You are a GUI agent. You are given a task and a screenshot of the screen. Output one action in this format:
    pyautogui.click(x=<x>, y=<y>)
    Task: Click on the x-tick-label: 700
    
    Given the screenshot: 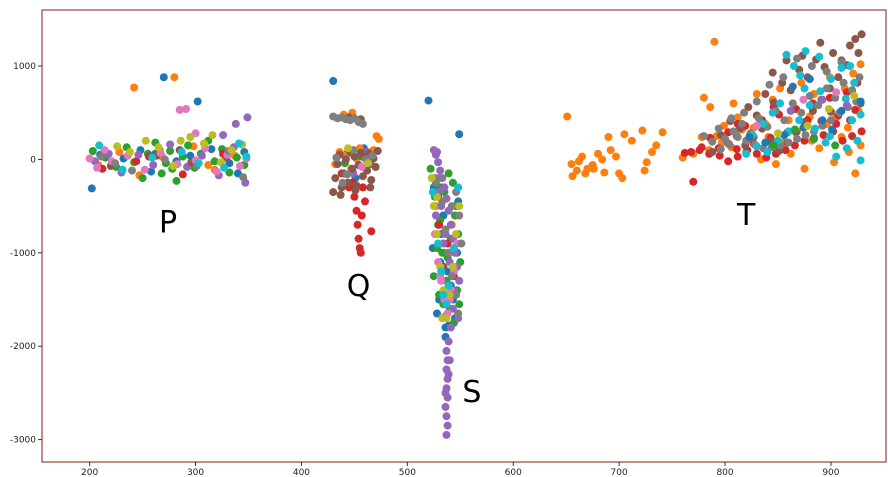 What is the action you would take?
    pyautogui.click(x=619, y=472)
    